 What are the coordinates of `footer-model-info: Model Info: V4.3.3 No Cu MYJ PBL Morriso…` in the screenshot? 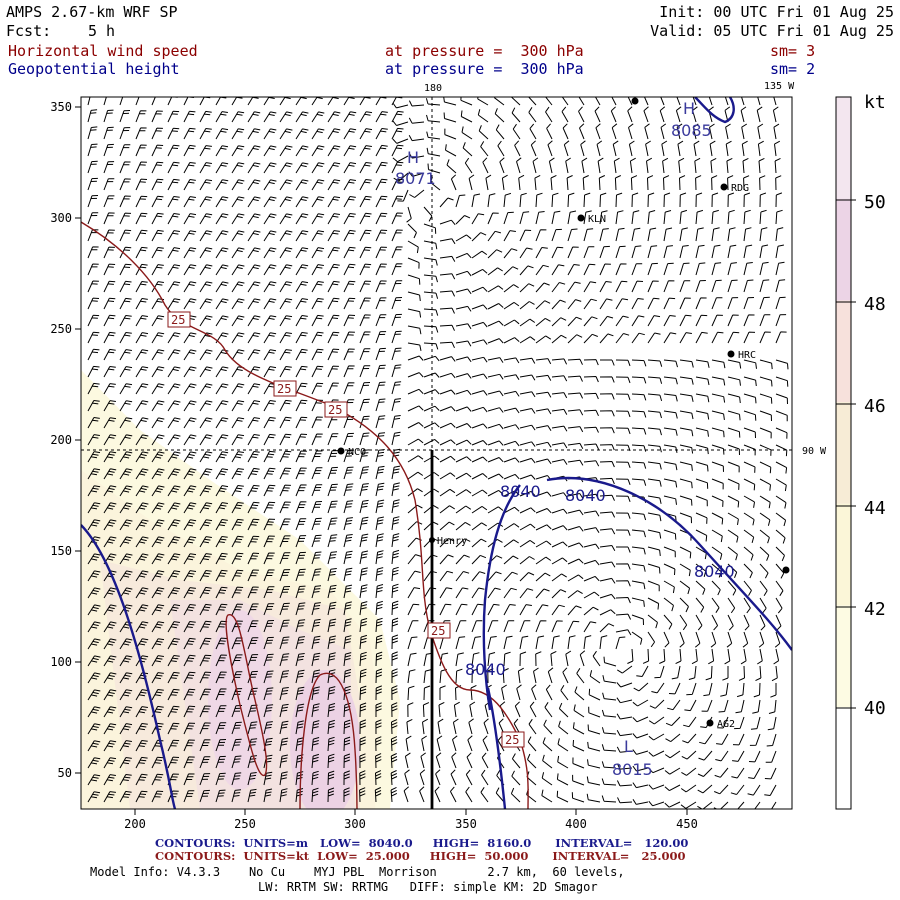 It's located at (357, 872).